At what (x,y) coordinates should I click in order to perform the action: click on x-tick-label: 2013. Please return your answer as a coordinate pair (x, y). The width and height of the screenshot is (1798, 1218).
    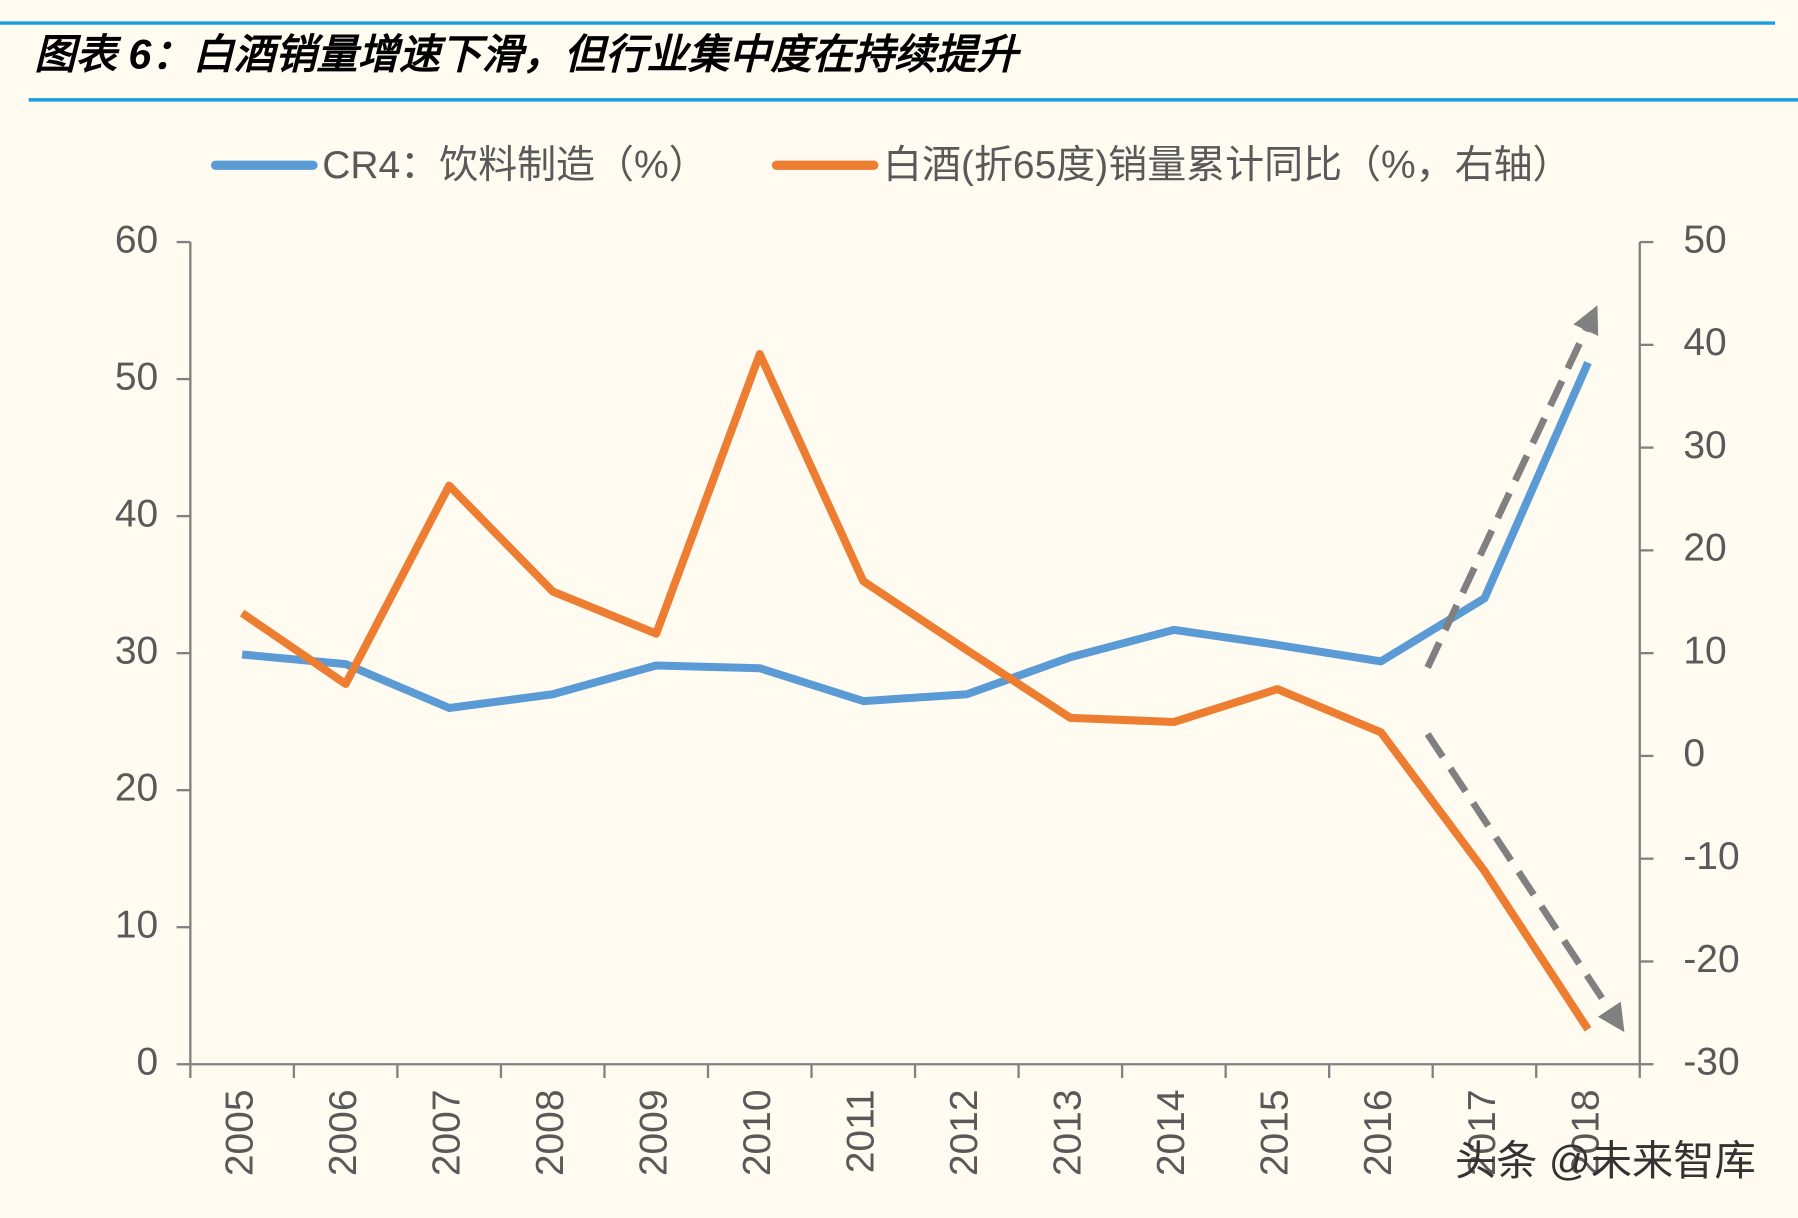
    Looking at the image, I should click on (1068, 1132).